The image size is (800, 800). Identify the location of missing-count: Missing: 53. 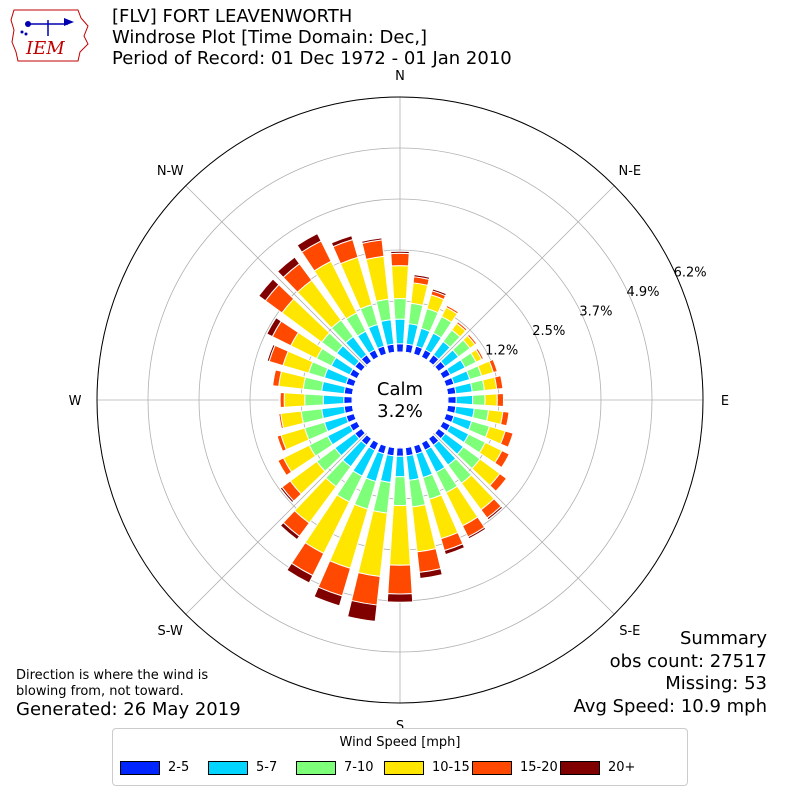
(716, 683).